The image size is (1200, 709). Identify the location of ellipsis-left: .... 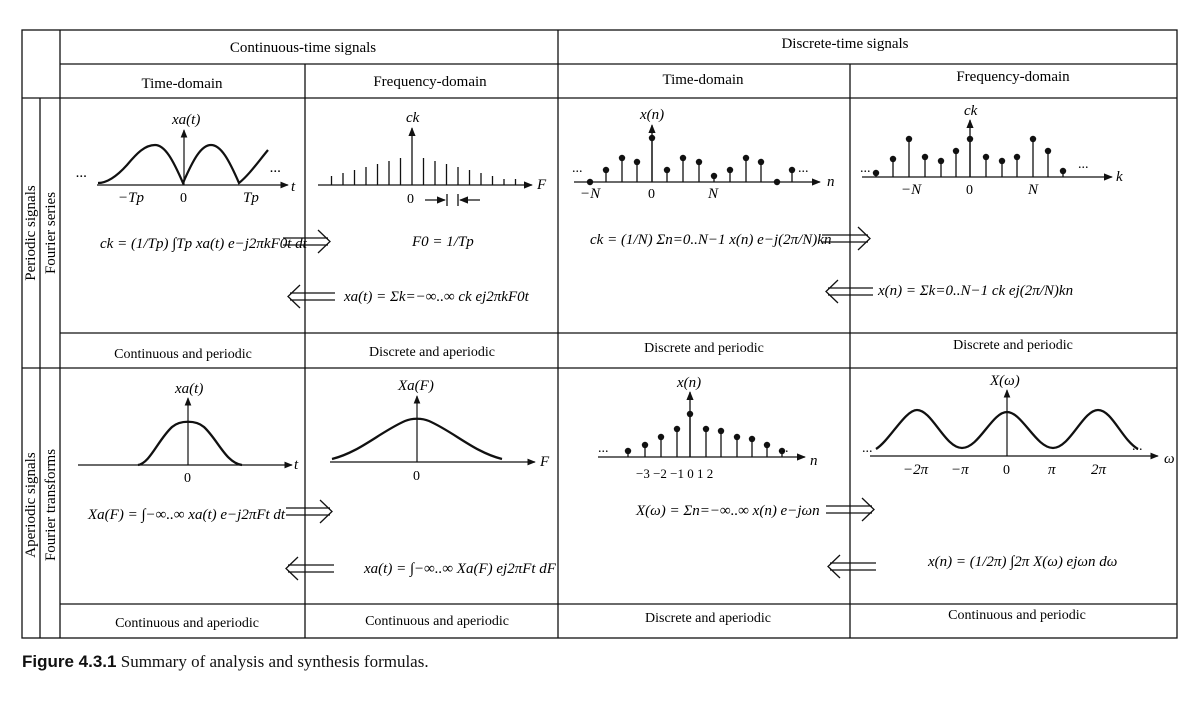
(81, 173).